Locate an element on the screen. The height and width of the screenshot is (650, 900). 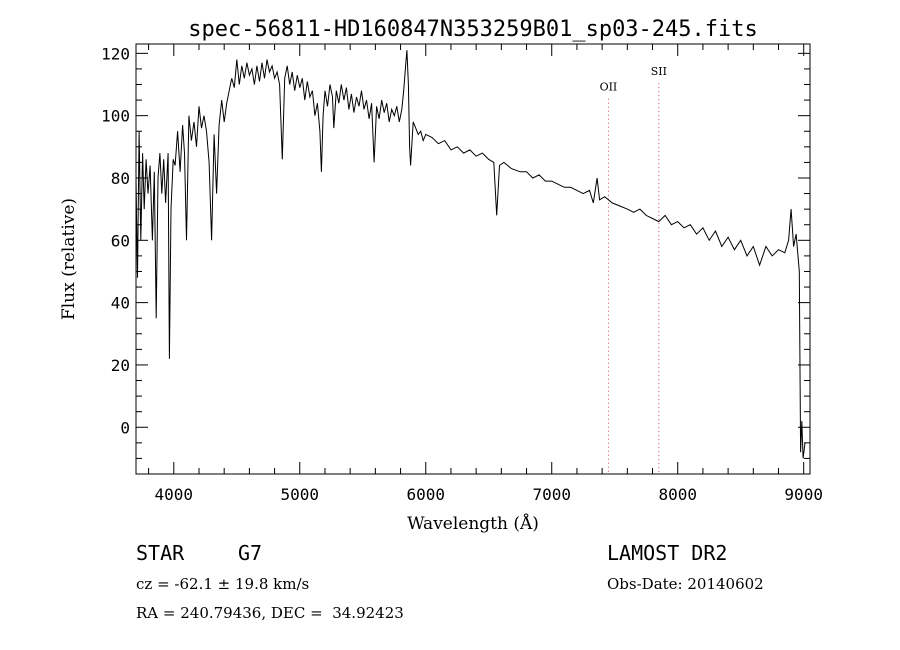
y-tick-label: 80 is located at coordinates (120, 178).